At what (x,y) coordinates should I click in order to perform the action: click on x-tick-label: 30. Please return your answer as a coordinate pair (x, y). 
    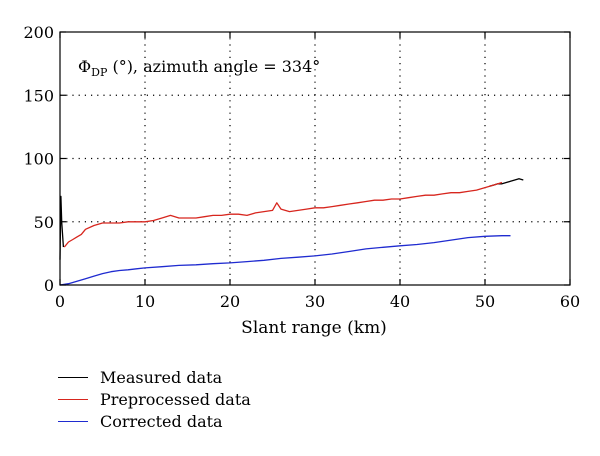
    Looking at the image, I should click on (315, 301).